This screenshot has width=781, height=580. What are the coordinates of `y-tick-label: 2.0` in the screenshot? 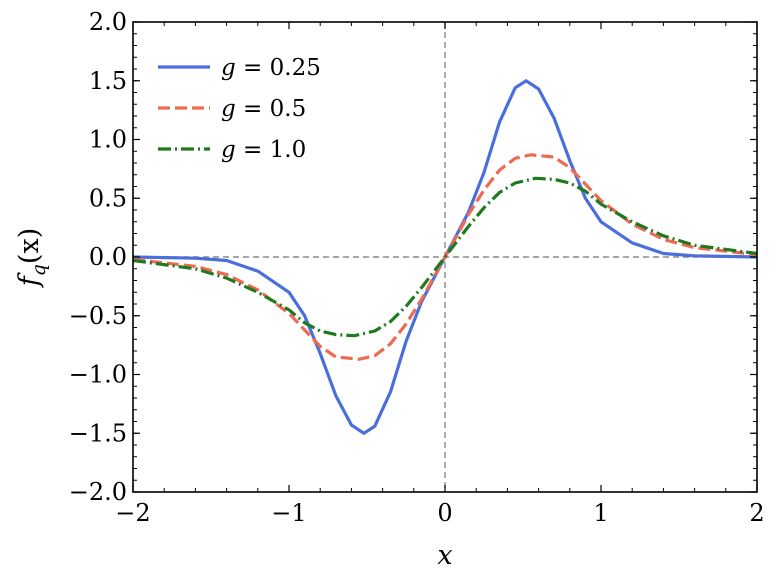 It's located at (108, 22).